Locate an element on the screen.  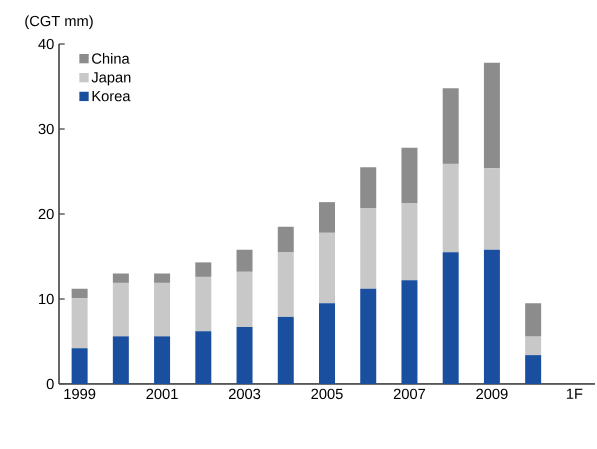
x-tick-label: 2001 is located at coordinates (162, 394).